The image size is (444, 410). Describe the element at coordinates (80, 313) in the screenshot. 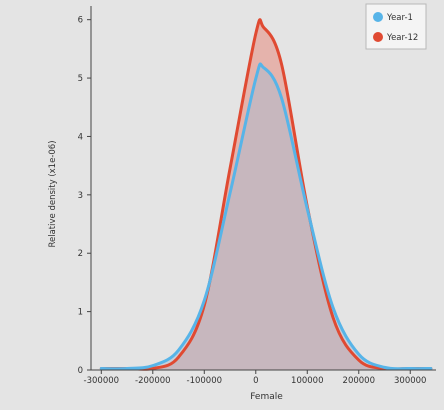

I see `y-tick-label: 1` at that location.